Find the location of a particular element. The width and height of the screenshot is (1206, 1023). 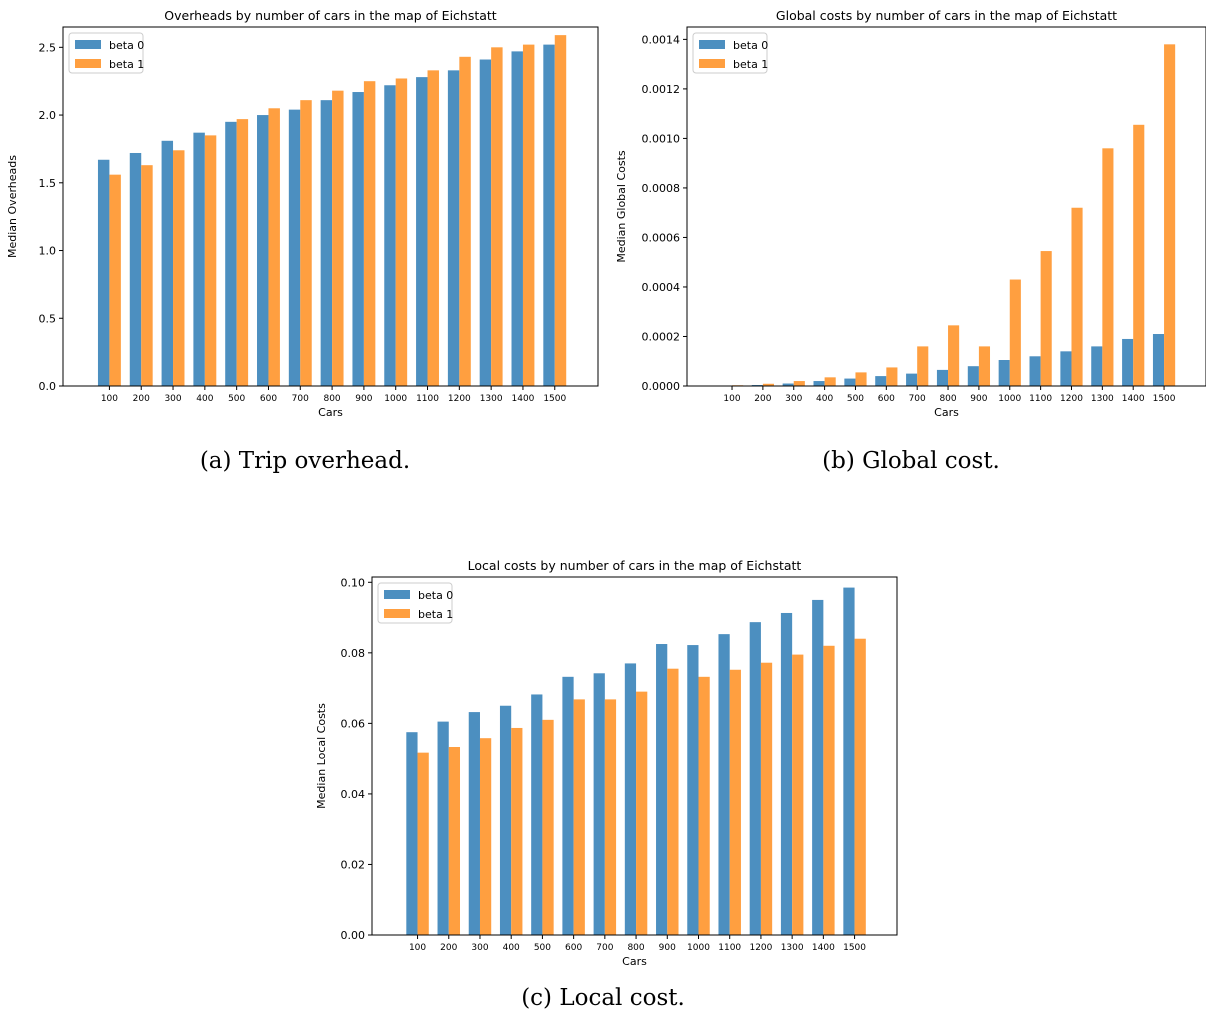

caption-global-cost: (b) Global cost. is located at coordinates (911, 461).